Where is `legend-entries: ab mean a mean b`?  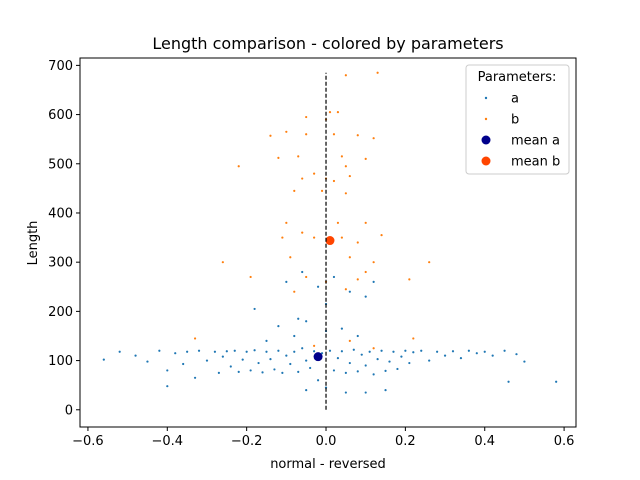
legend-entries: ab mean a mean b is located at coordinates (520, 131).